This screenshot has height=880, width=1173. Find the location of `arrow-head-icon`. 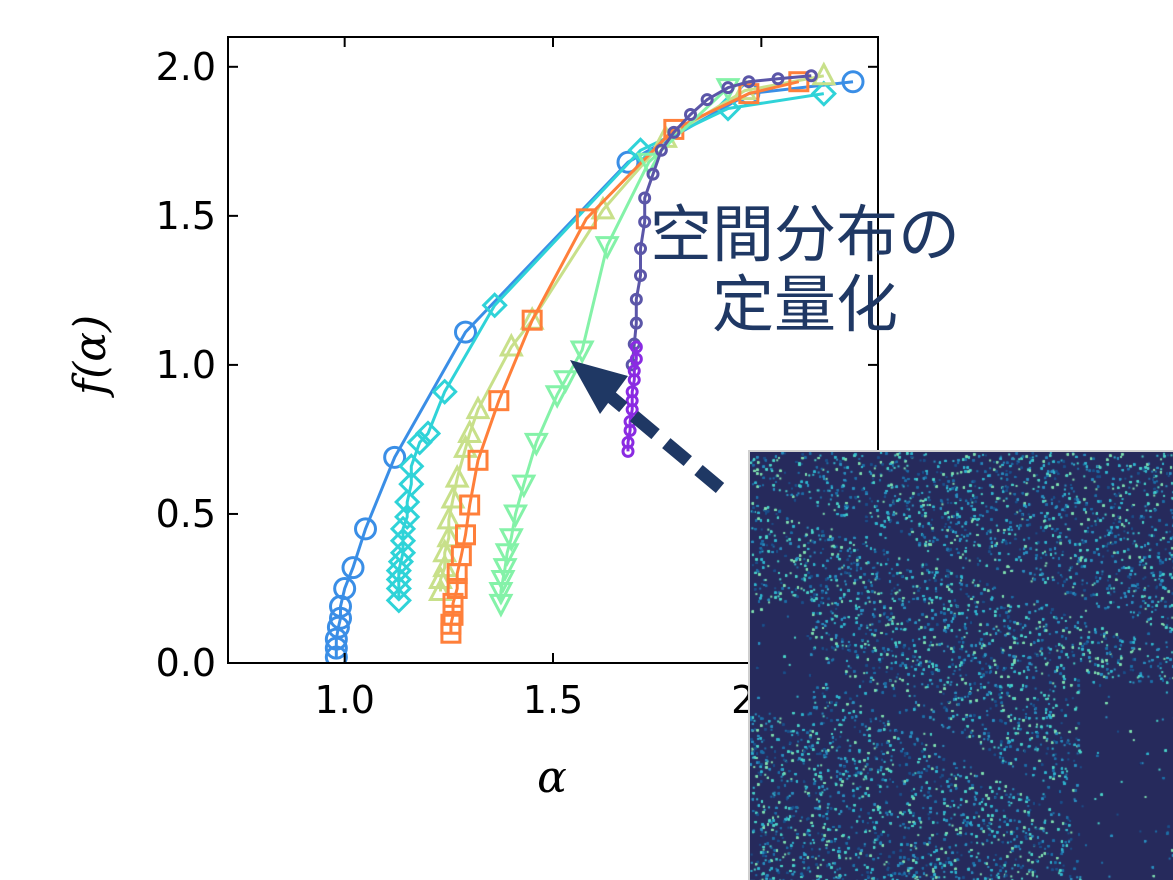

arrow-head-icon is located at coordinates (599, 387).